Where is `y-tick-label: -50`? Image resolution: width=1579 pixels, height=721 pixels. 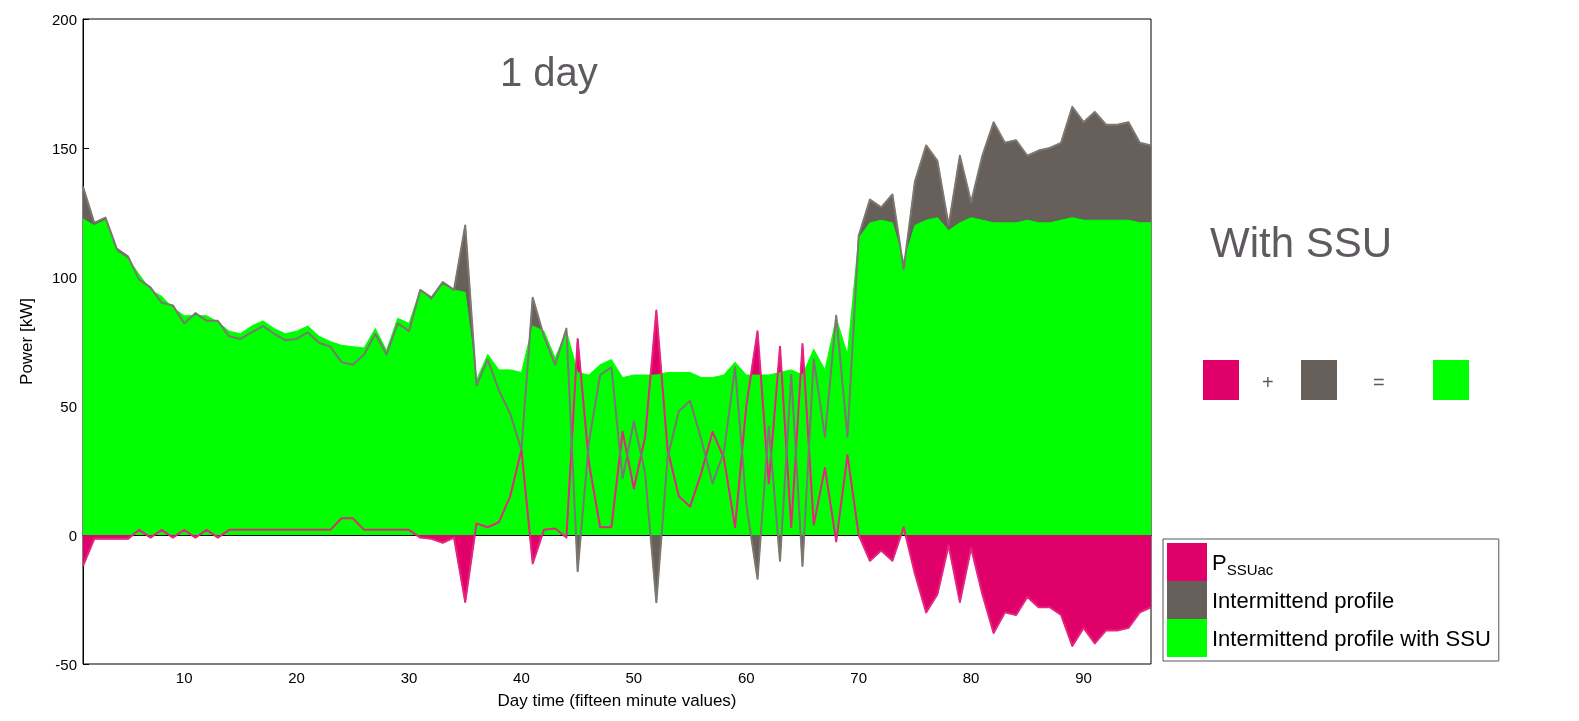
y-tick-label: -50 is located at coordinates (66, 664).